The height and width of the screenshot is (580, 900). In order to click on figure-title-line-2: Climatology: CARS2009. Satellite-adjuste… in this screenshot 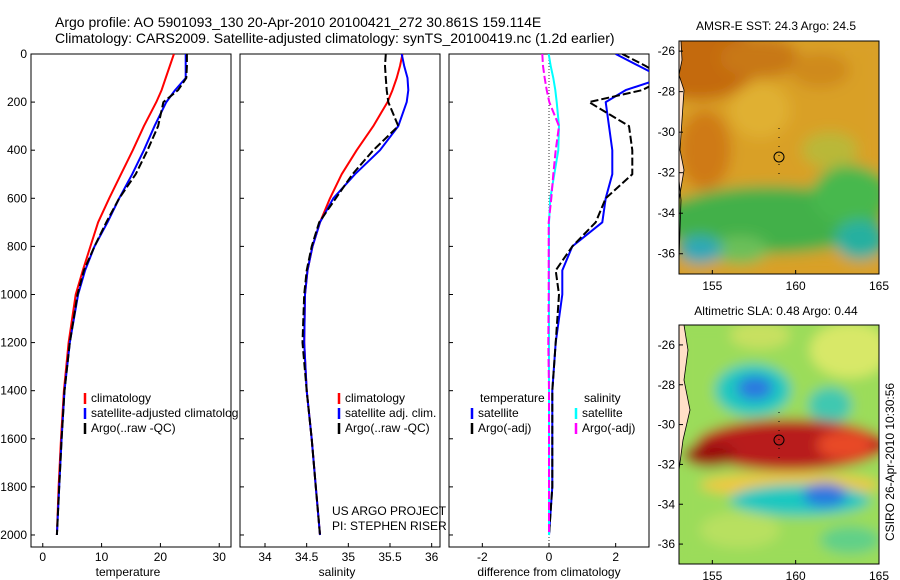, I will do `click(335, 38)`.